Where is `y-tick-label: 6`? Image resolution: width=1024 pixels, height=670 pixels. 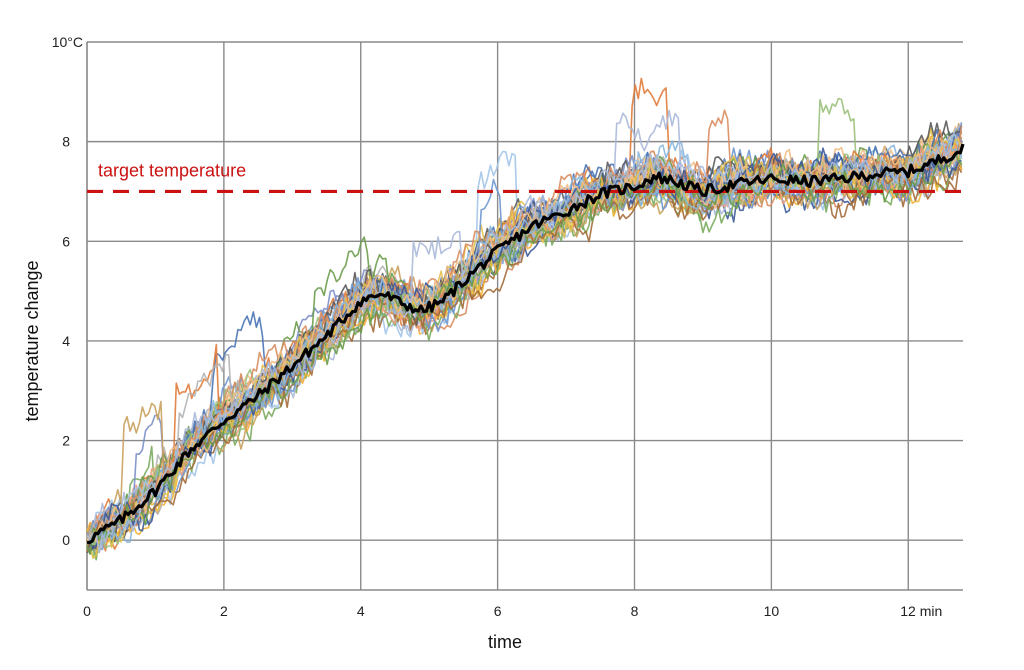 y-tick-label: 6 is located at coordinates (66, 241).